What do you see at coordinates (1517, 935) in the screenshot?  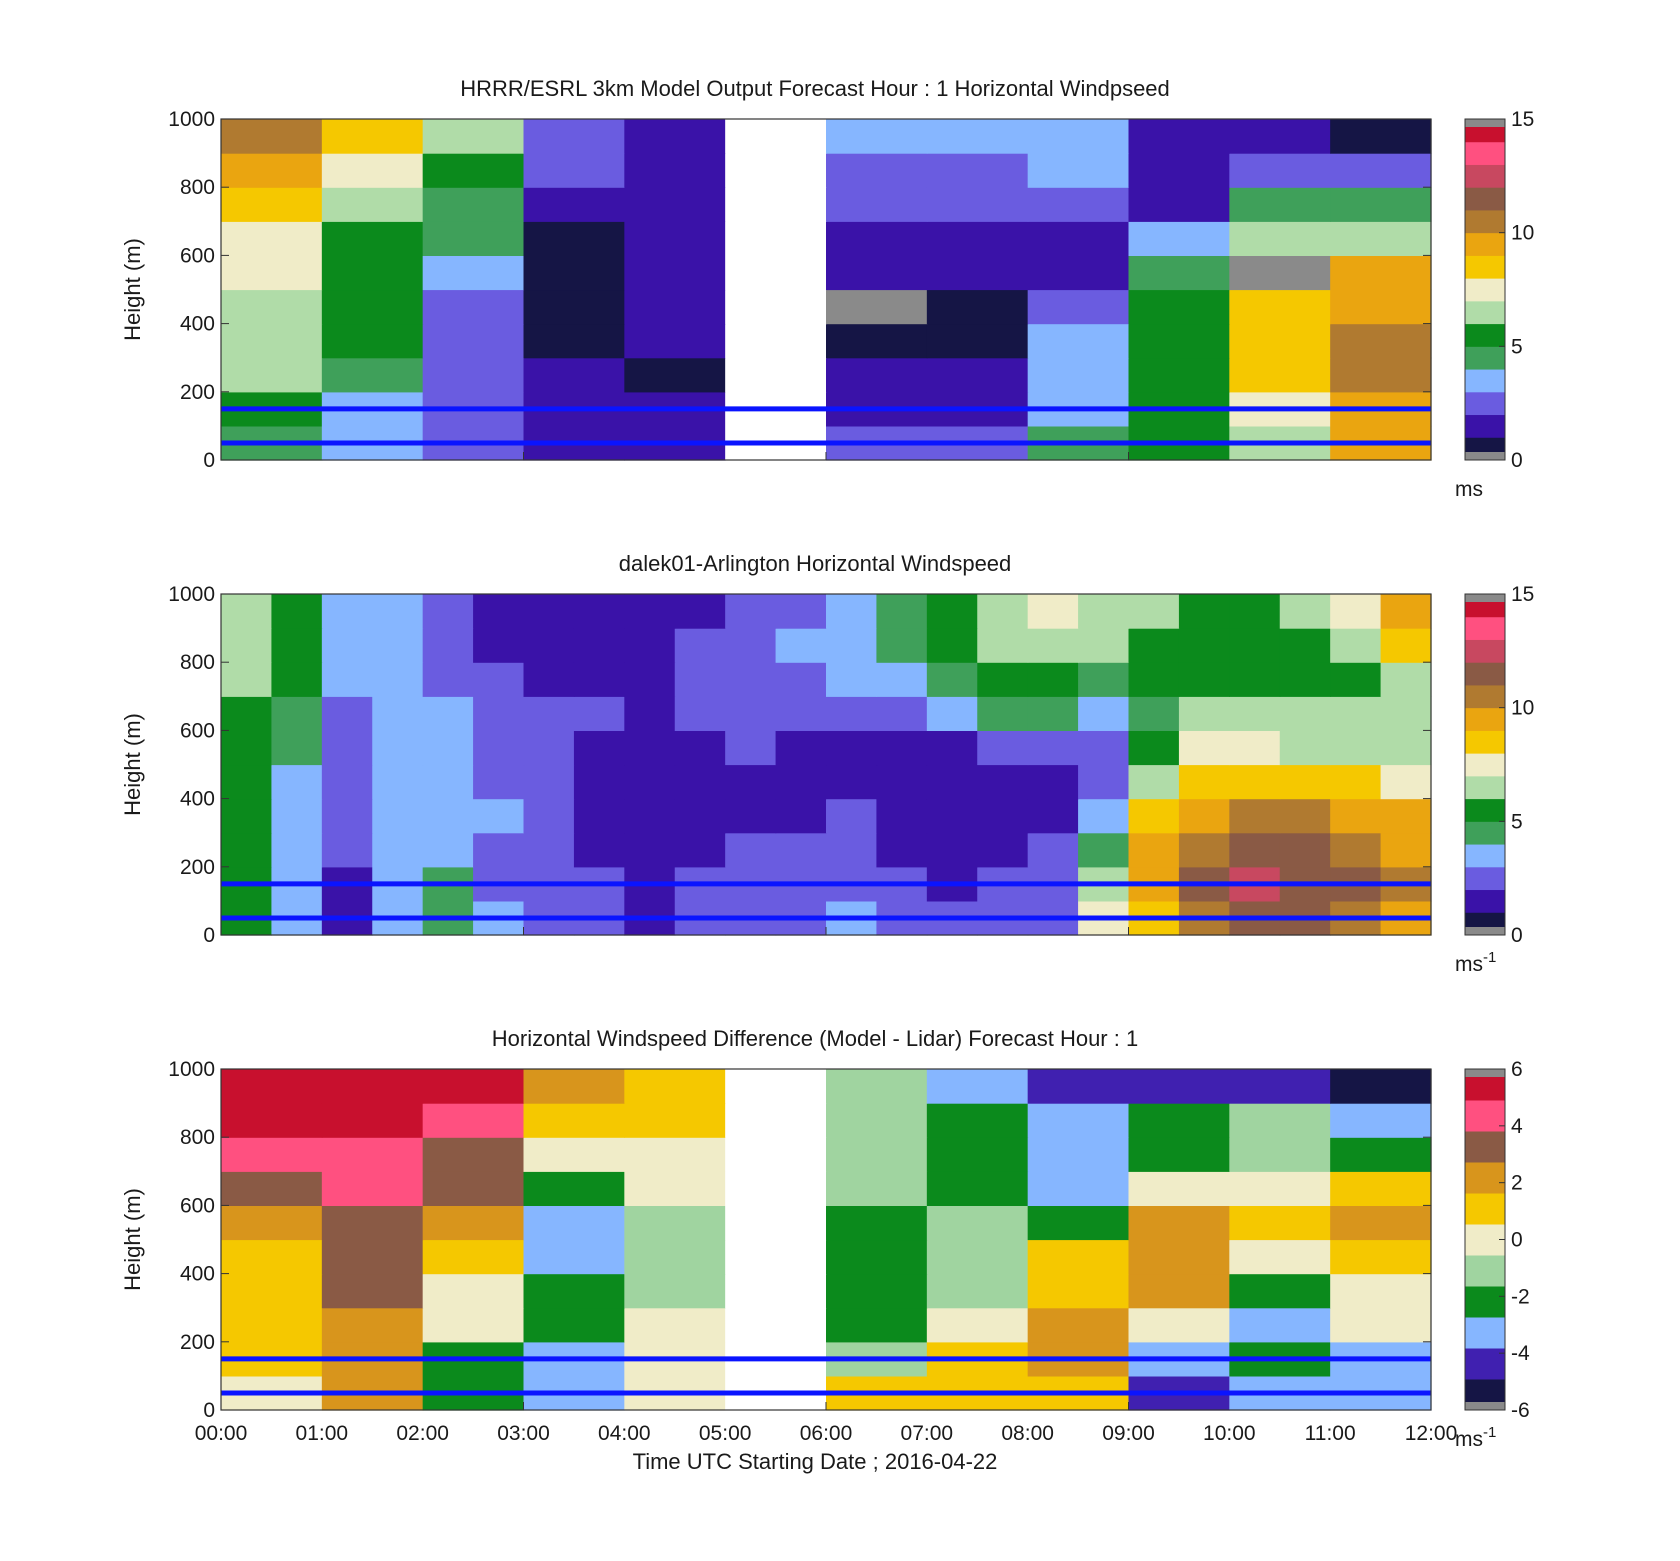 I see `colorbar-tick-label: 0` at bounding box center [1517, 935].